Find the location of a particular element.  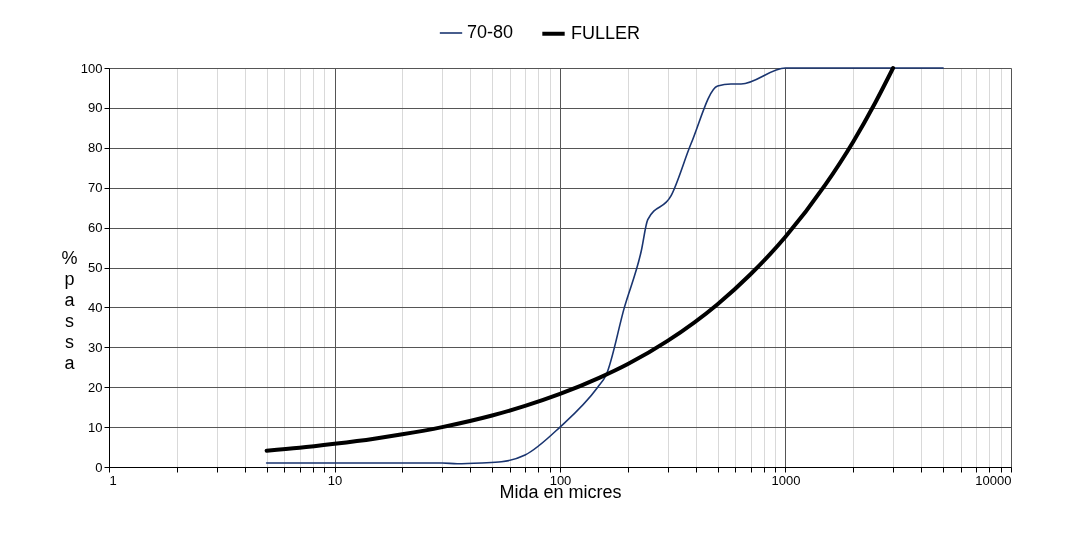

y-tick-label: 90 is located at coordinates (95, 108).